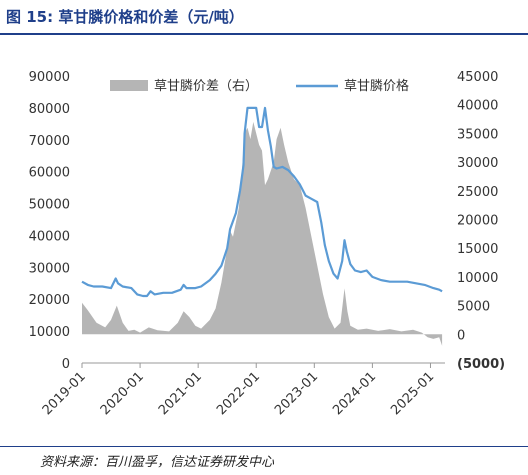  I want to click on y-right-tick-label: 30000, so click(477, 163).